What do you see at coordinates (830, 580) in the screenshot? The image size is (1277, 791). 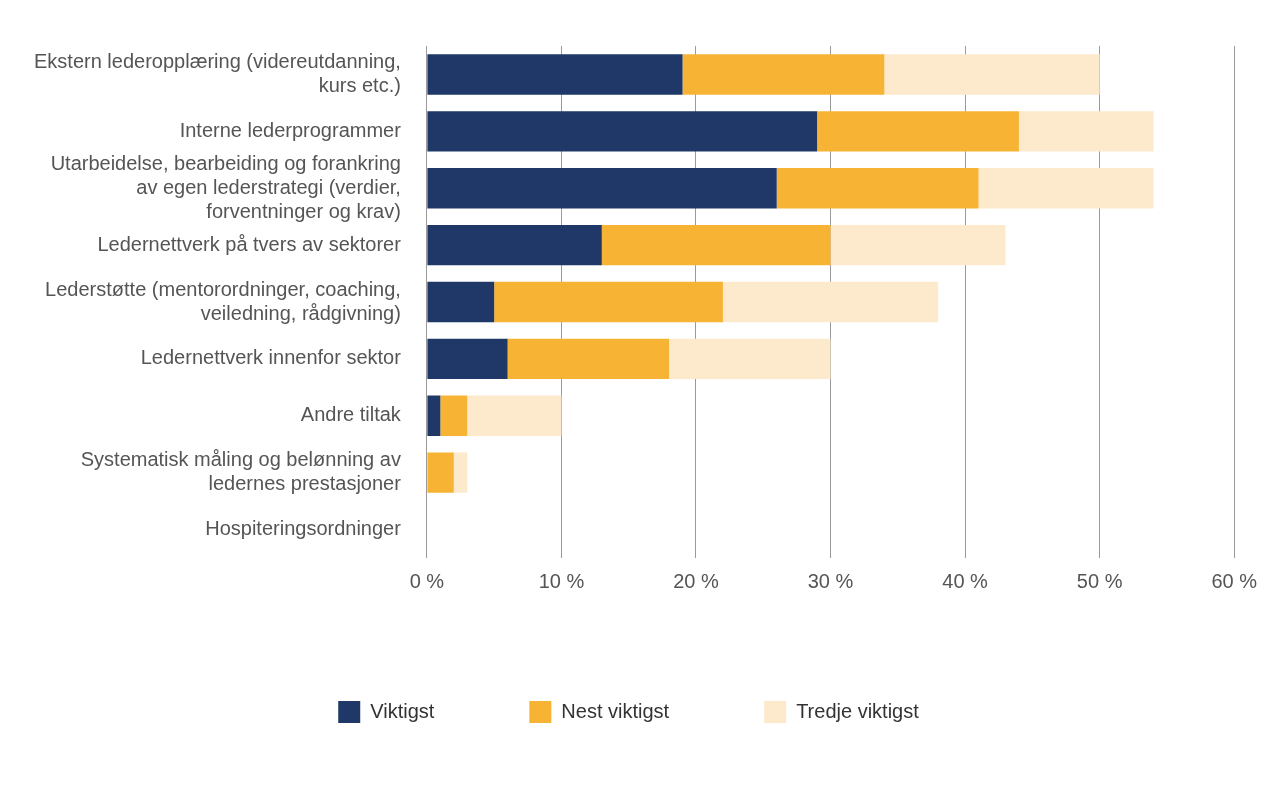 I see `x-tick-label: 30 %` at bounding box center [830, 580].